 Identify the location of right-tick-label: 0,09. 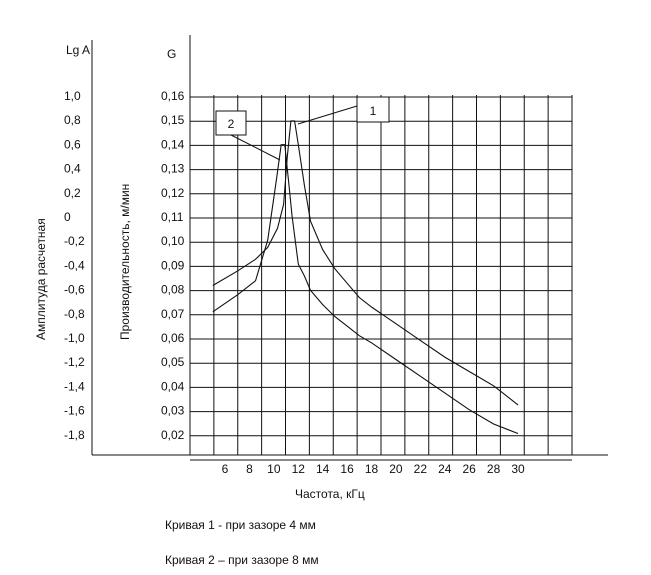
(173, 265).